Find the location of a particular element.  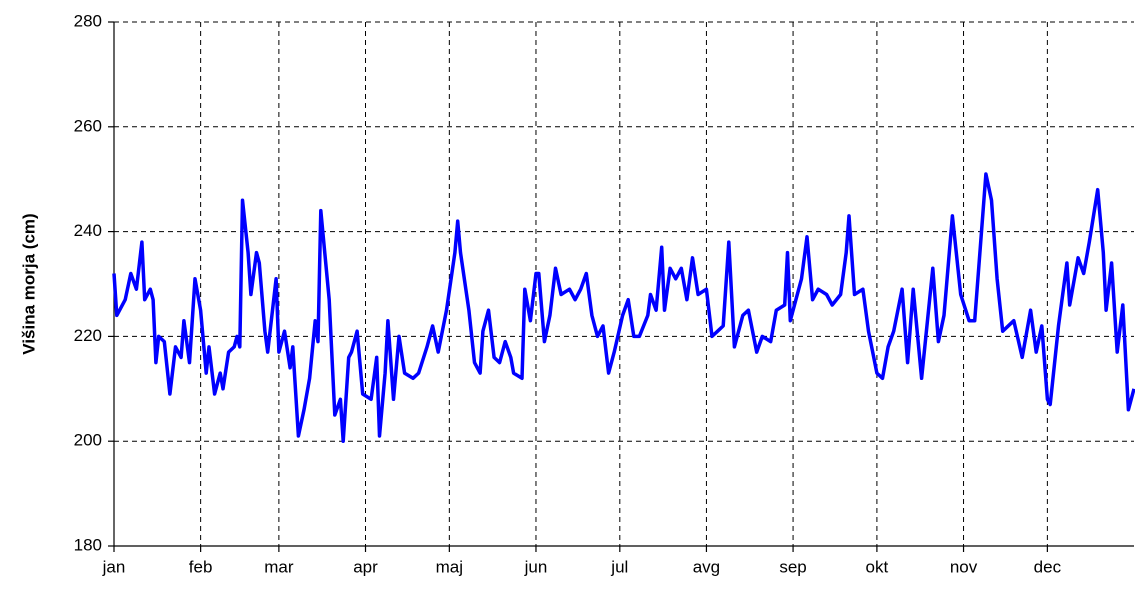

x-tick-label: mar is located at coordinates (279, 566).